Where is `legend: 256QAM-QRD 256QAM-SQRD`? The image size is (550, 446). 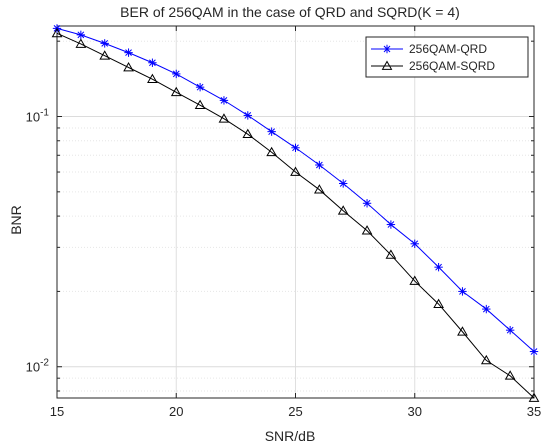 legend: 256QAM-QRD 256QAM-SQRD is located at coordinates (447, 57).